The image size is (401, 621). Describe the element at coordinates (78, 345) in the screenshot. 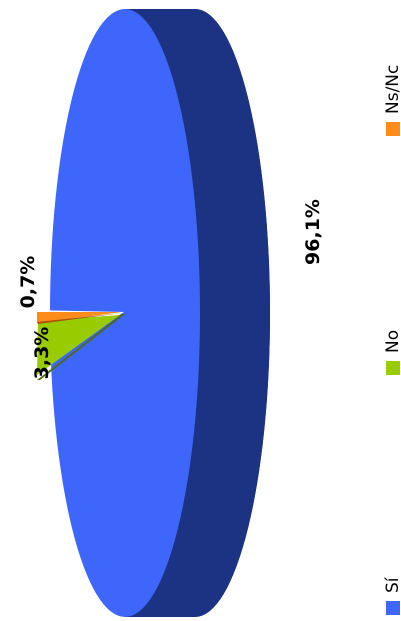

I see `slice-no` at that location.